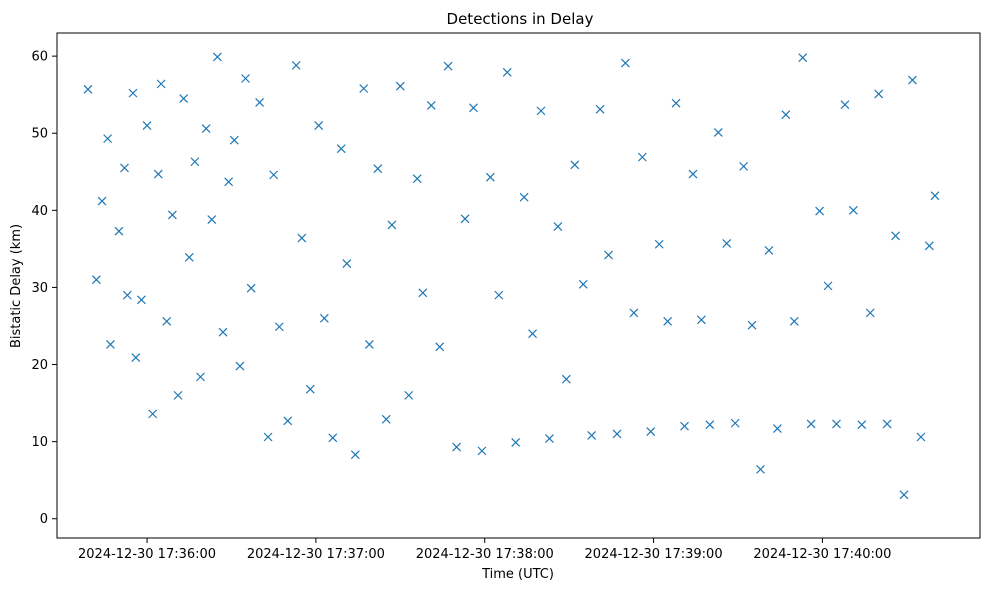 The image size is (989, 590). What do you see at coordinates (16, 286) in the screenshot?
I see `y-axis-label: Bistatic Delay (km)` at bounding box center [16, 286].